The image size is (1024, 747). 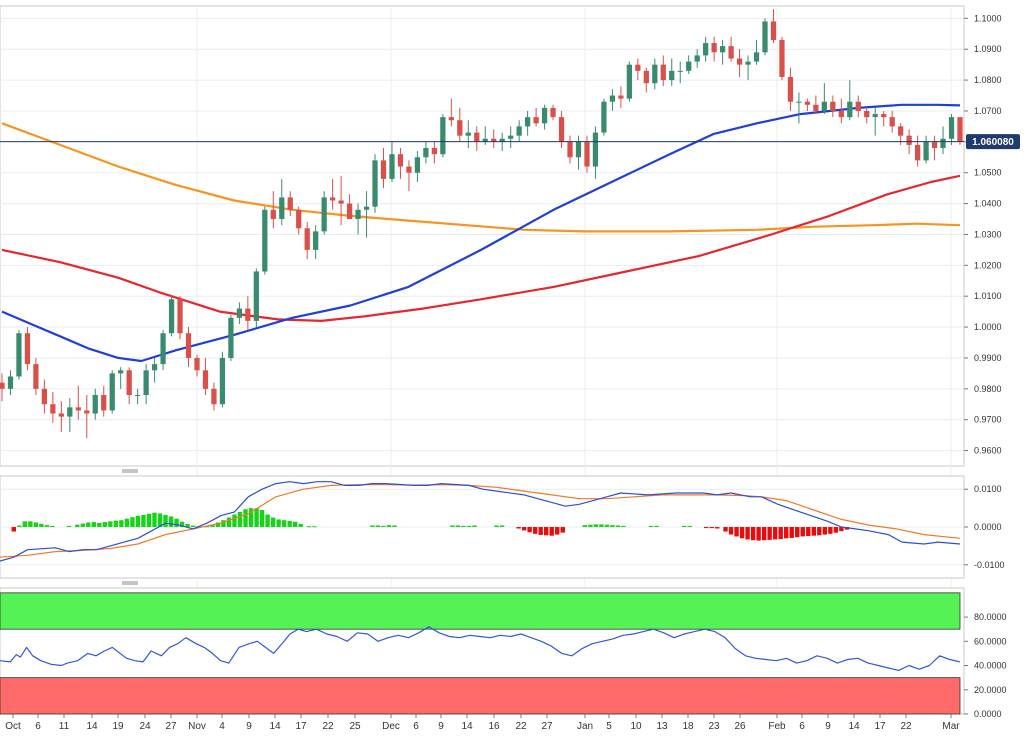 What do you see at coordinates (988, 265) in the screenshot?
I see `price-y-tick-label: 1.0200` at bounding box center [988, 265].